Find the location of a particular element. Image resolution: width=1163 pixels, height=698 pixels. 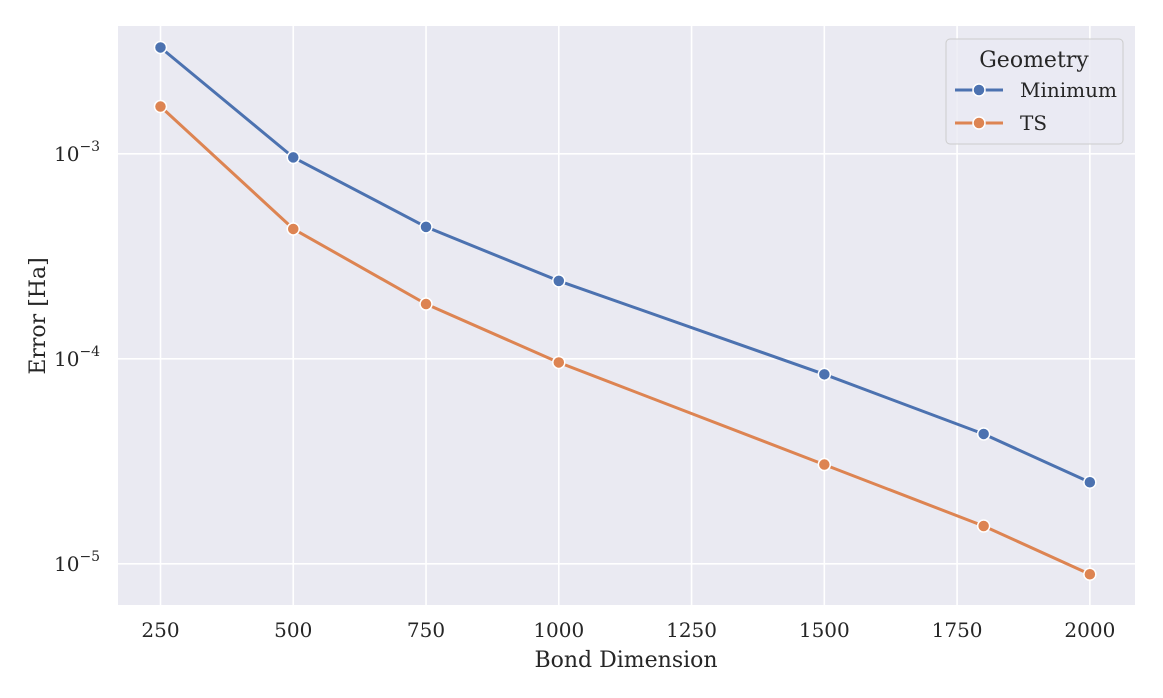

x-axis-ticks: 250 500 750 1000 1250 1500 1750 2000 is located at coordinates (628, 630).